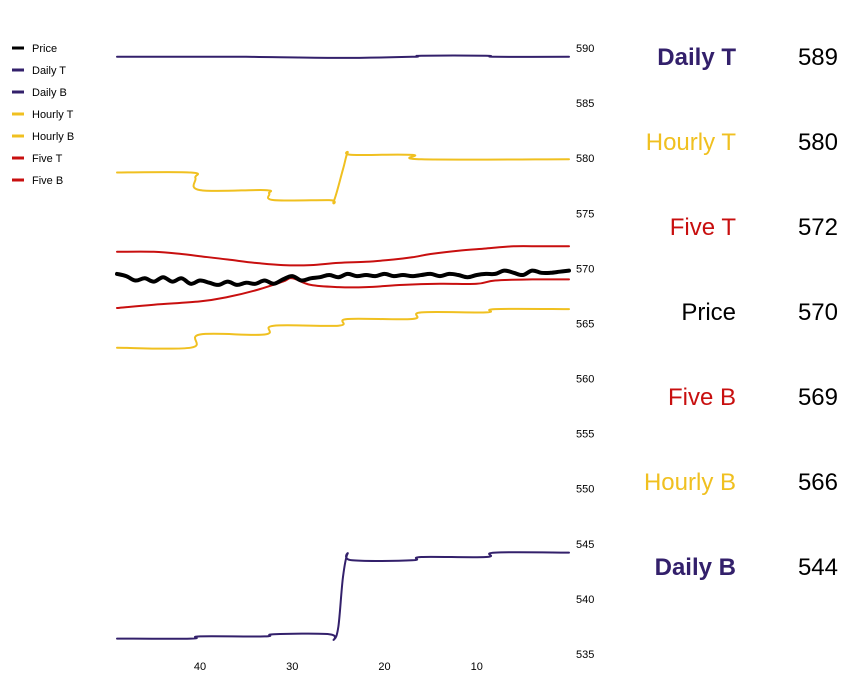 This screenshot has width=855, height=691. I want to click on legend-item-daily-t: Daily T, so click(39, 71).